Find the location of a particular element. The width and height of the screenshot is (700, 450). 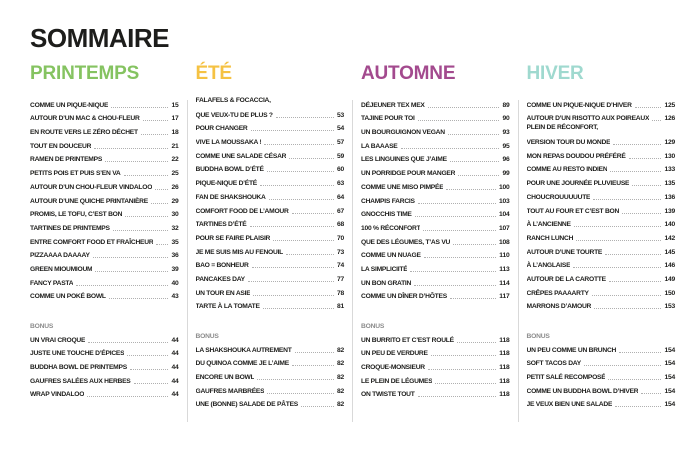

toc-entry-line: CROQUE-MONSIEUR 118 is located at coordinates (435, 365).